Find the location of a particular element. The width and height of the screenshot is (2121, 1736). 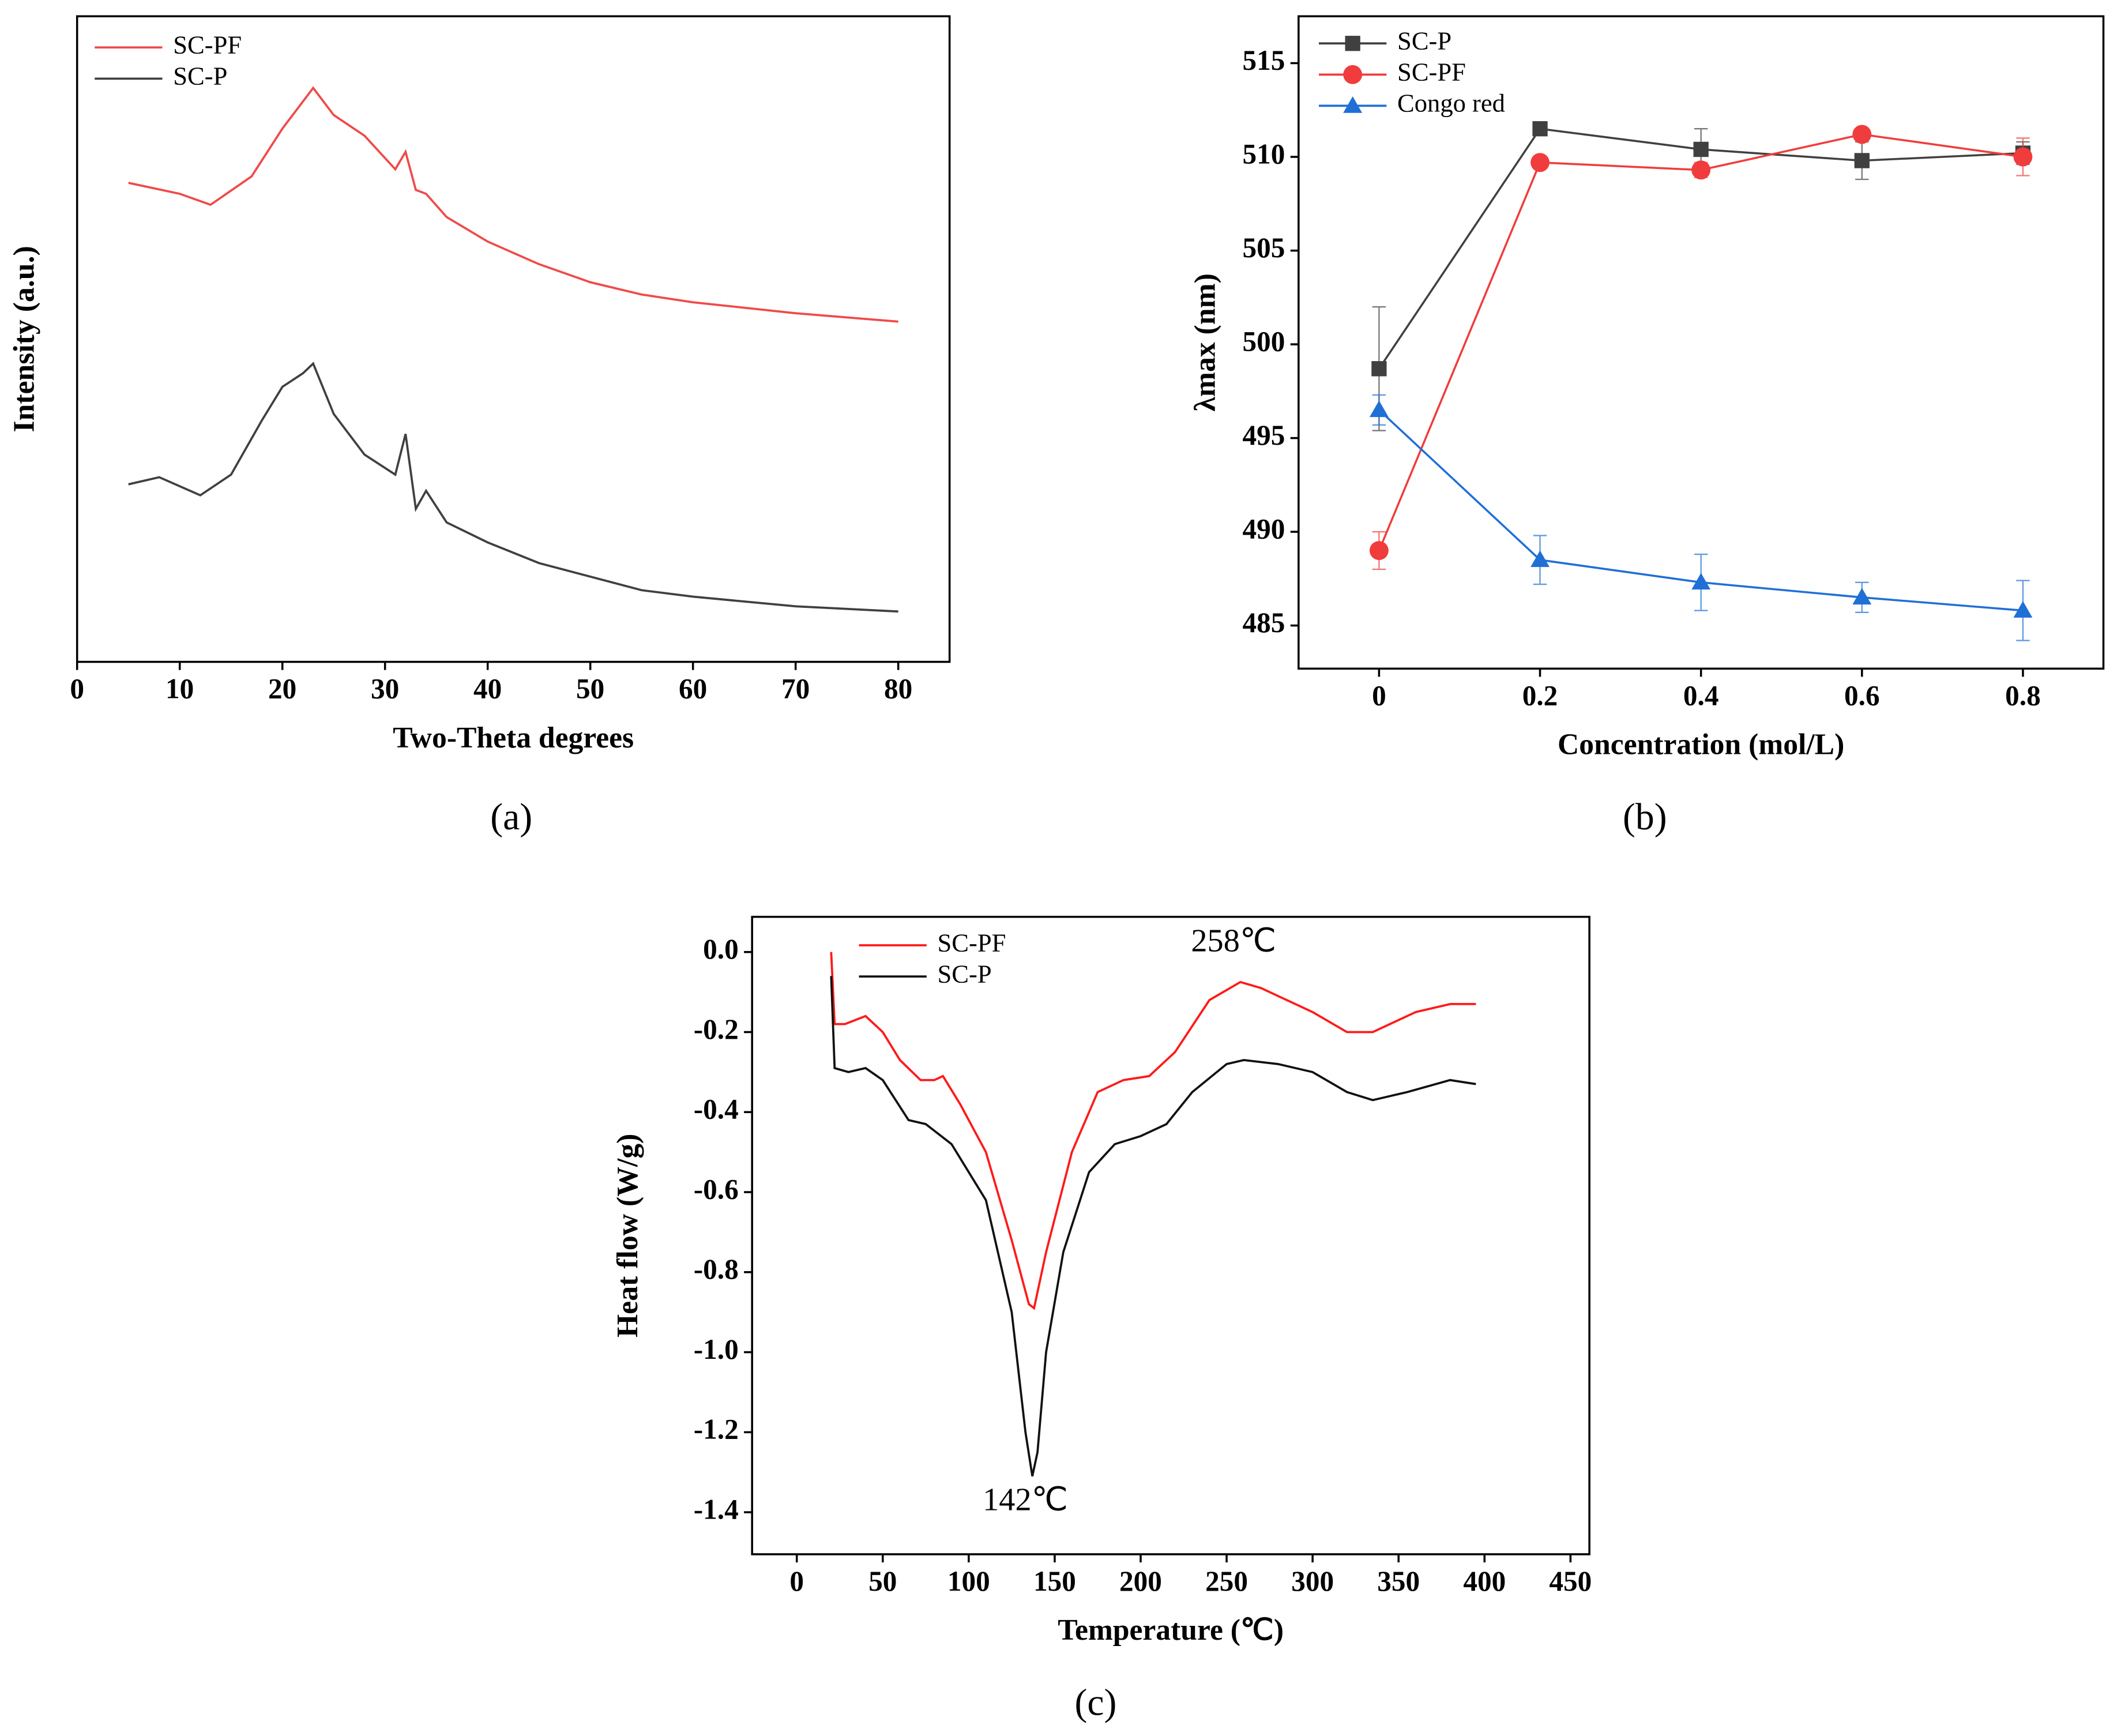

y-axis-label: Intensity (a.u.) is located at coordinates (24, 339).